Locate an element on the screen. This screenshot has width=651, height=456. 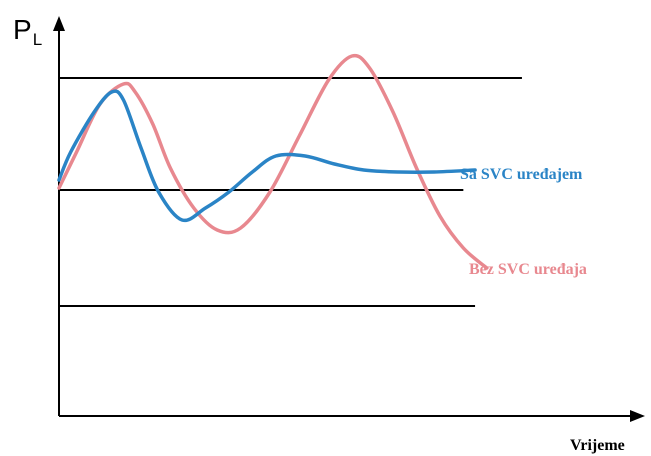
series-label-bez-svc: Bez SVC uređaja is located at coordinates (528, 269).